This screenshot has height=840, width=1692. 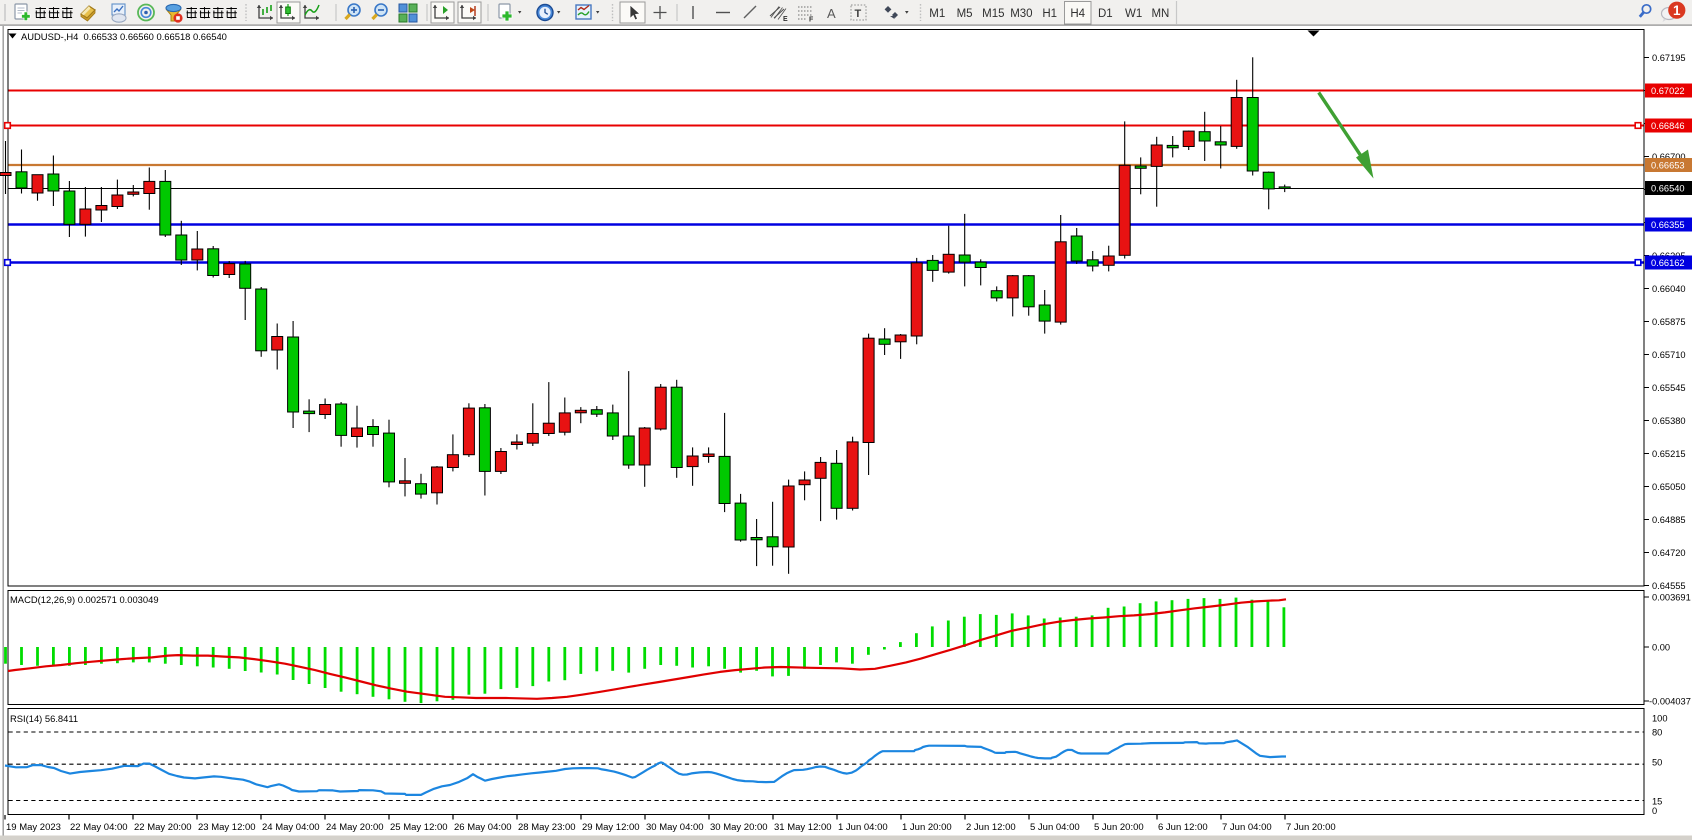 I want to click on svg-text: 24 May 04:00, so click(x=291, y=827).